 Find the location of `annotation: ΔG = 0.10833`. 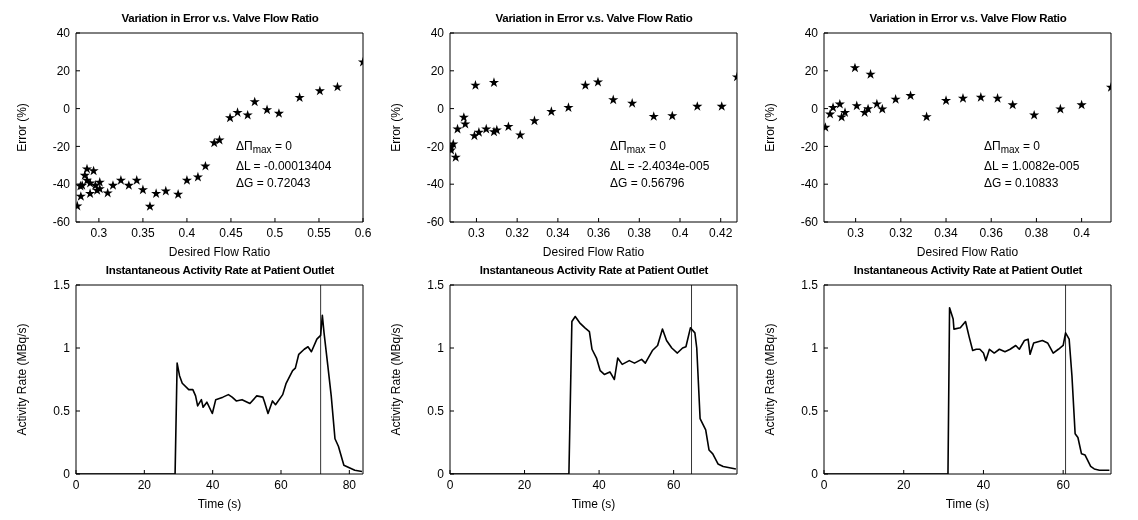

annotation: ΔG = 0.10833 is located at coordinates (1022, 184).